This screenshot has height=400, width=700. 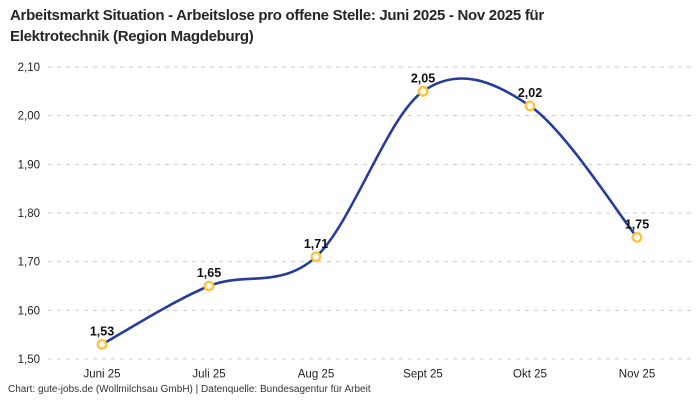 I want to click on data-point-label: 1,65, so click(x=209, y=273).